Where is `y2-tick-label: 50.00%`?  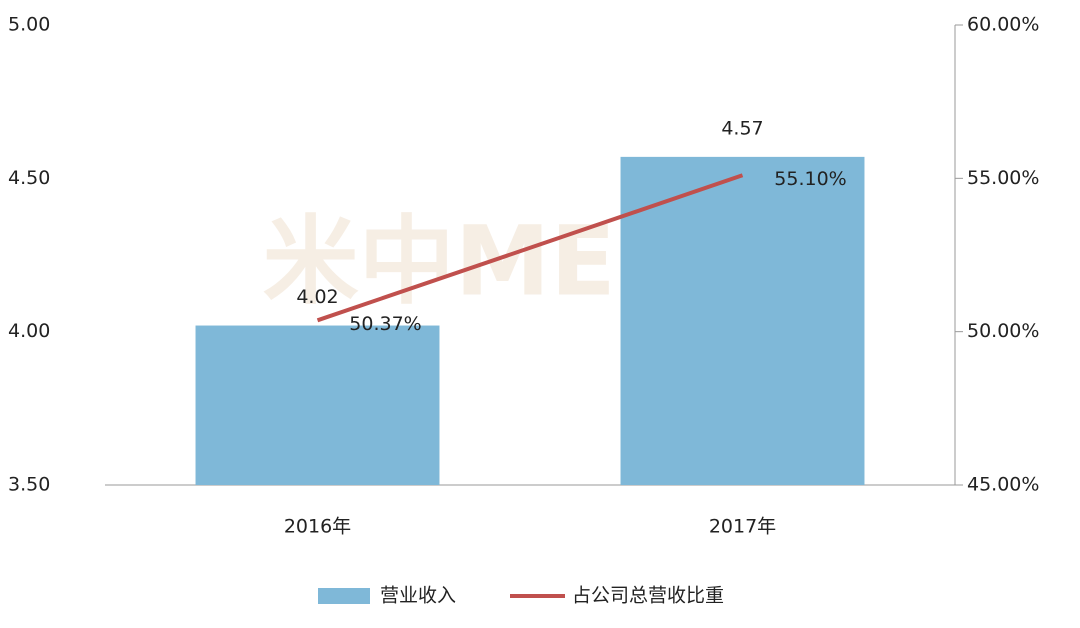
y2-tick-label: 50.00% is located at coordinates (1003, 331).